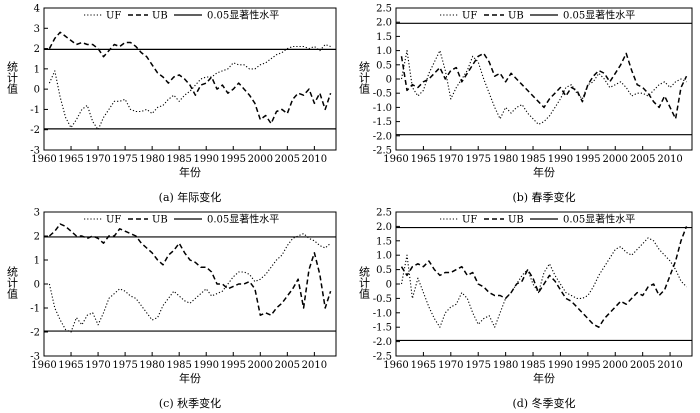 This screenshot has height=413, width=700. Describe the element at coordinates (190, 197) in the screenshot. I see `panel-caption: (a) 年际变化` at that location.